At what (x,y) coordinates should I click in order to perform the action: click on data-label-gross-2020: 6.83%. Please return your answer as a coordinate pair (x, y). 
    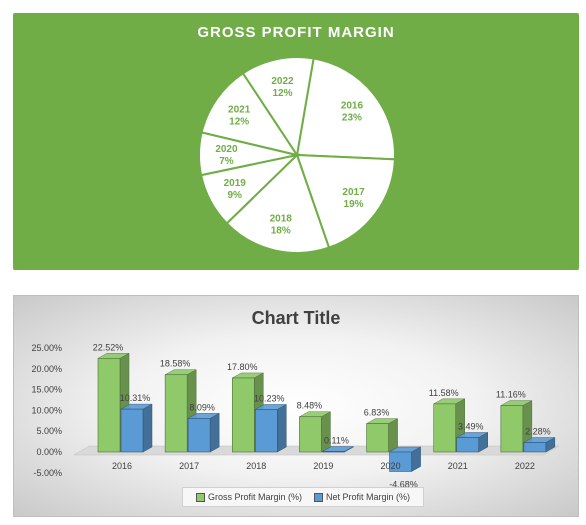
    Looking at the image, I should click on (377, 413).